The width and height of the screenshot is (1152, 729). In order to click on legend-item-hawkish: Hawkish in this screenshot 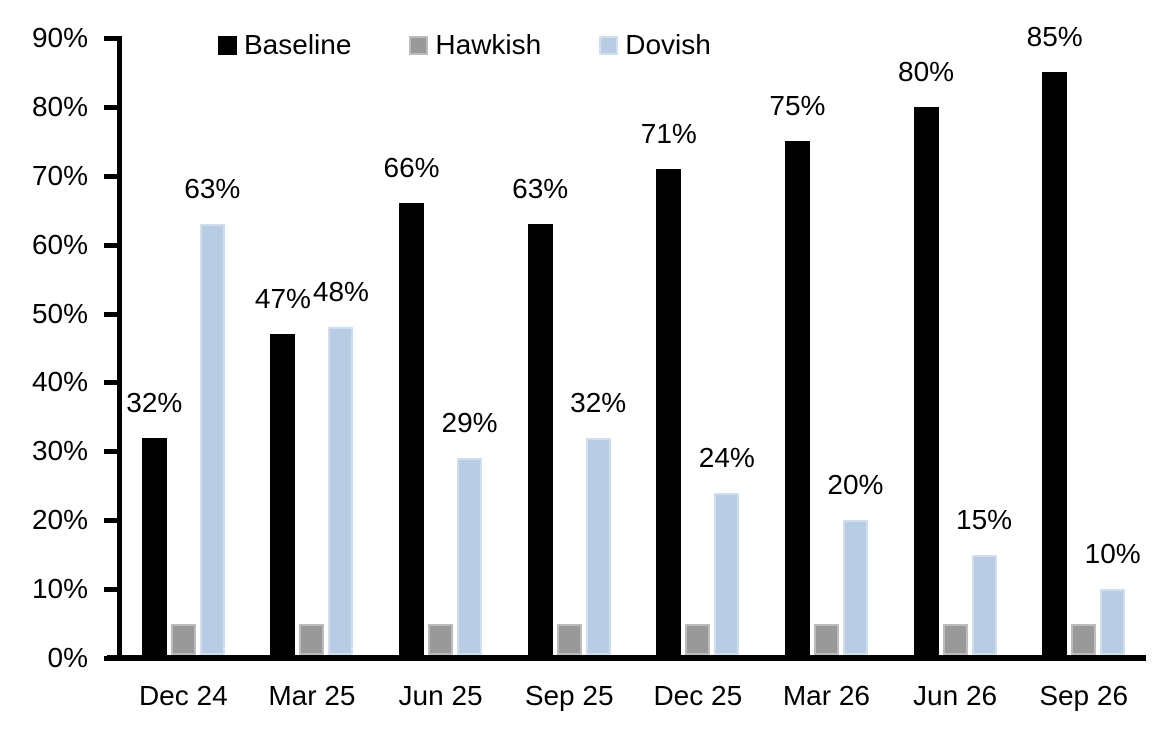, I will do `click(475, 45)`.